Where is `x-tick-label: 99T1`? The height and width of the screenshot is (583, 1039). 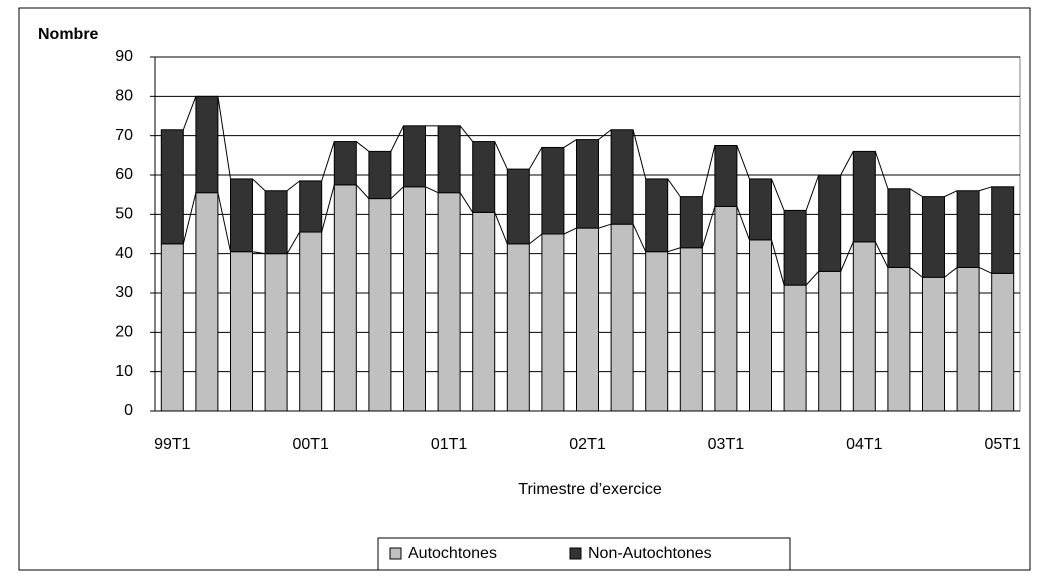 x-tick-label: 99T1 is located at coordinates (172, 444).